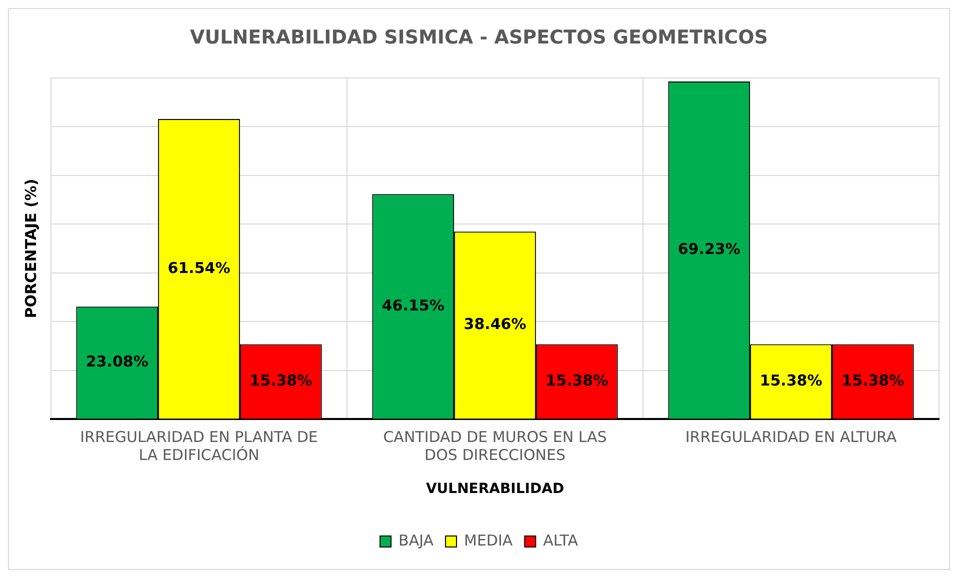  Describe the element at coordinates (495, 324) in the screenshot. I see `data-label: 38.46%` at that location.